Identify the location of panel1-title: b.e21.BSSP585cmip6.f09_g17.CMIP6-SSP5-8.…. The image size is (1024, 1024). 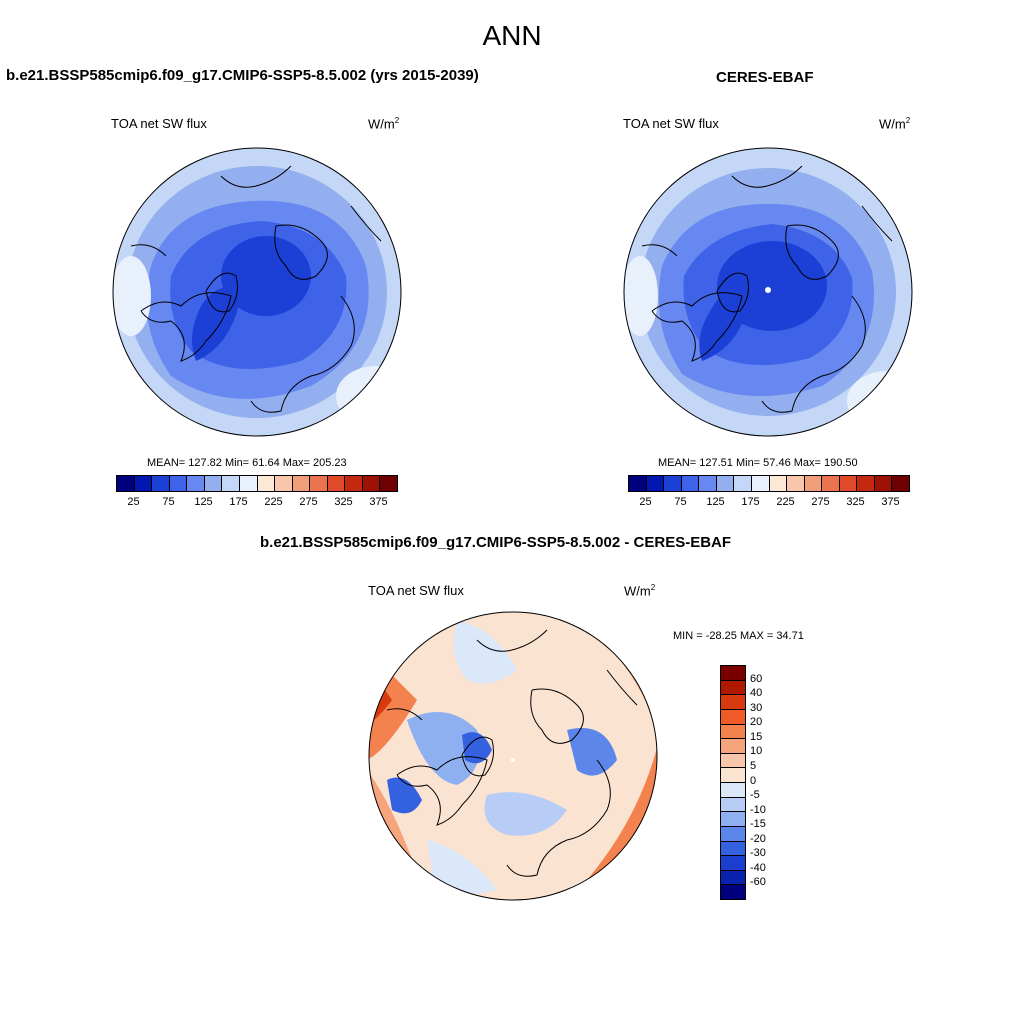
(242, 75).